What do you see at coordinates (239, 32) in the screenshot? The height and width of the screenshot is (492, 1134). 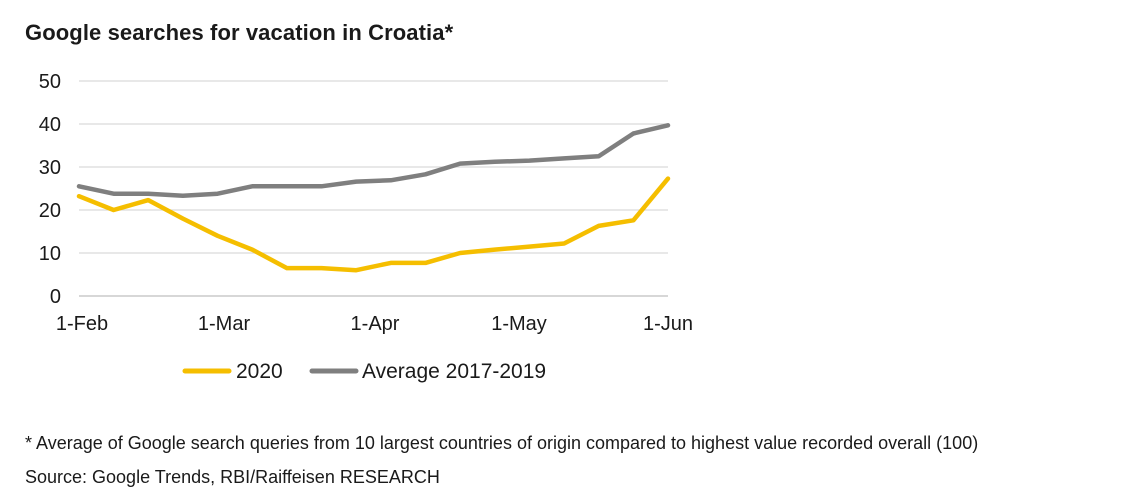 I see `chart-title: Google searches for vacation in Croatia*` at bounding box center [239, 32].